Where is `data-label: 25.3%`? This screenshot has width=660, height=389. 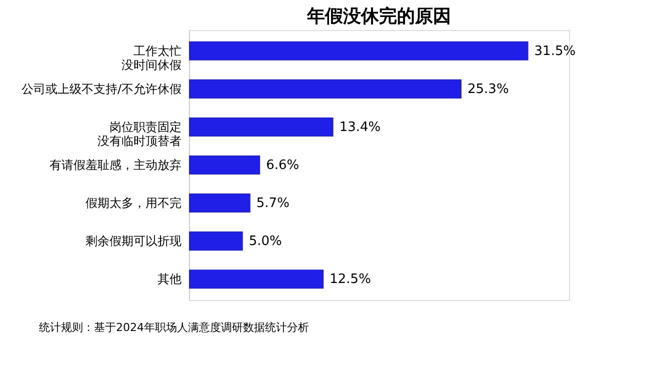
data-label: 25.3% is located at coordinates (488, 89).